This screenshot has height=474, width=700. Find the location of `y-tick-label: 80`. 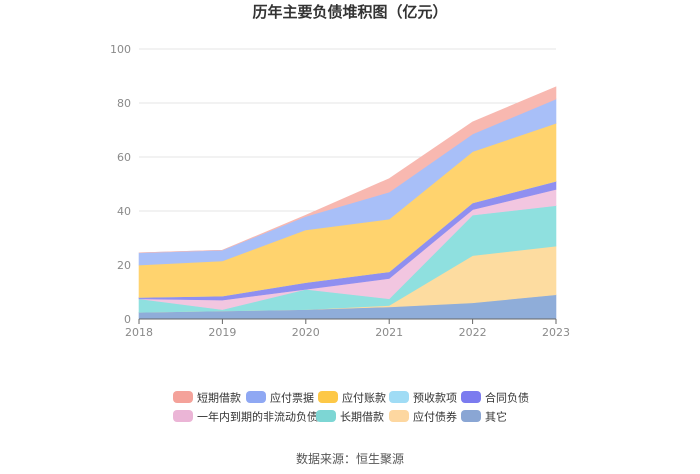

y-tick-label: 80 is located at coordinates (124, 103).